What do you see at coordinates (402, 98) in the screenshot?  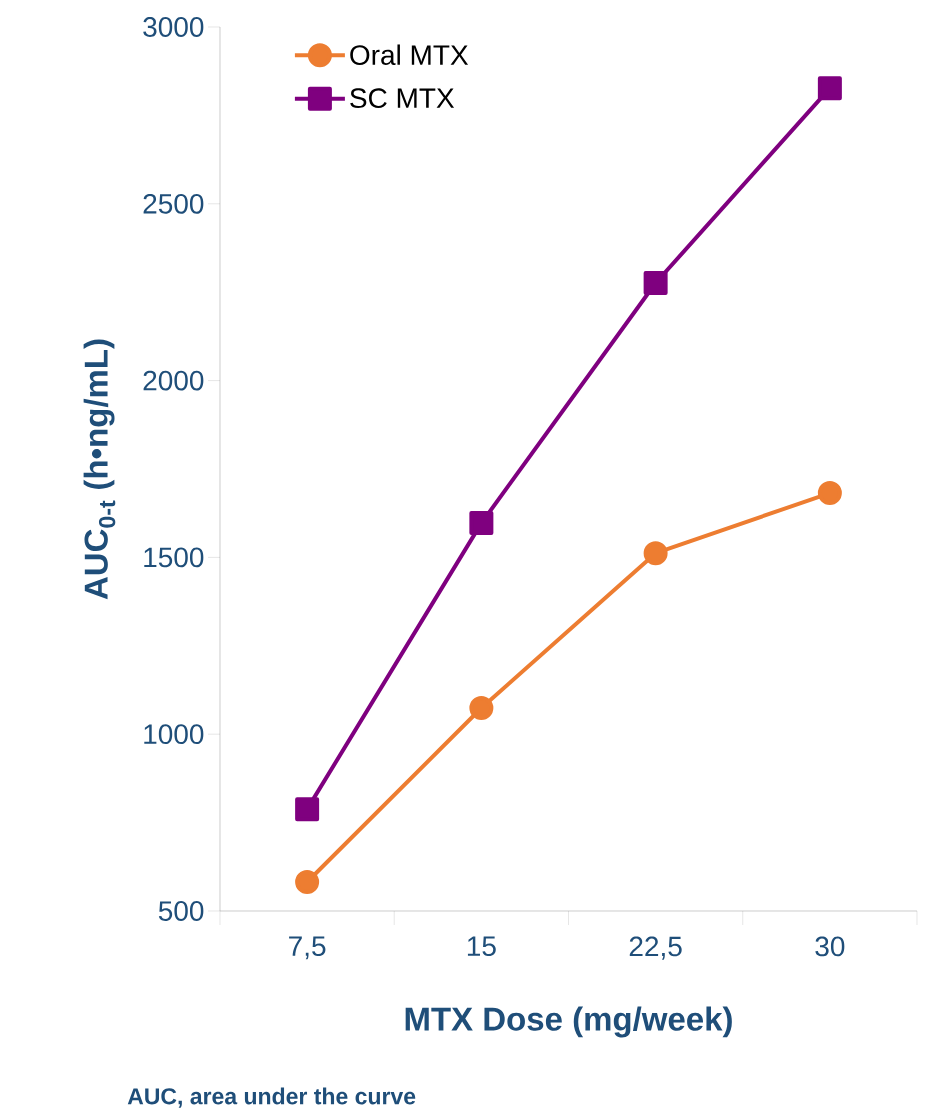 I see `legend-label: SC MTX` at bounding box center [402, 98].